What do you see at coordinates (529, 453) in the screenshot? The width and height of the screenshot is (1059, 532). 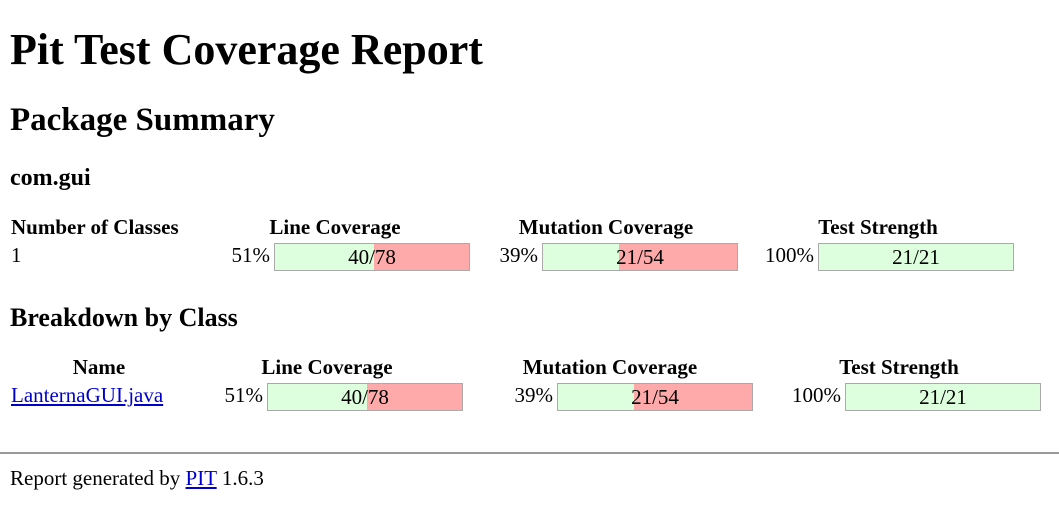 I see `footer-divider` at bounding box center [529, 453].